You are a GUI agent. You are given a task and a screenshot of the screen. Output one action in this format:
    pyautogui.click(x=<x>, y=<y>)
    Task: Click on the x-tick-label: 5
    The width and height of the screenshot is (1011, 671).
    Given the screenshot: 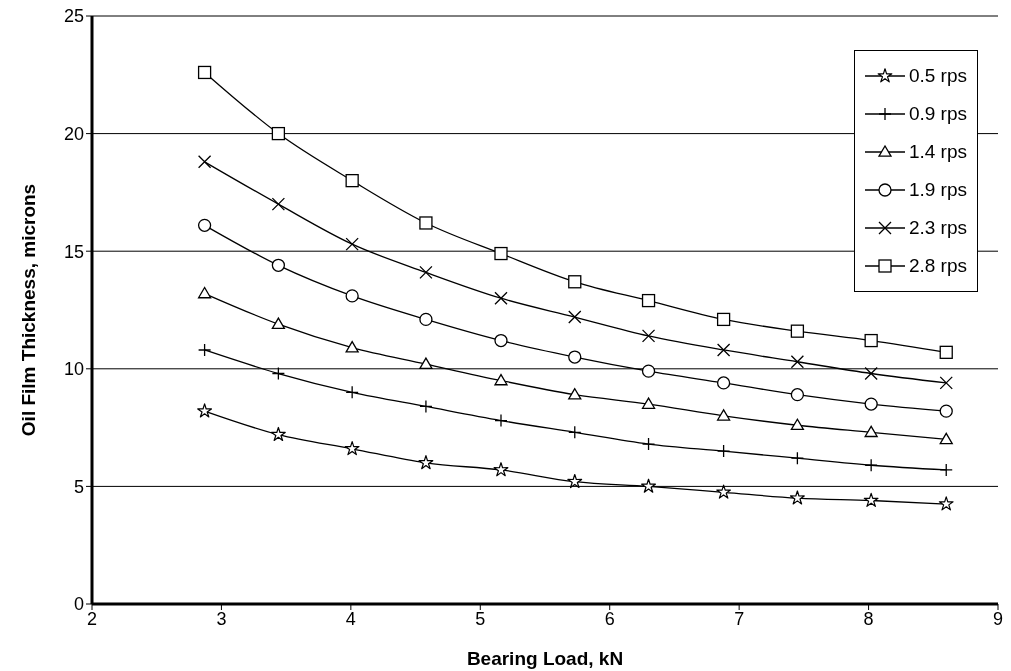 What is the action you would take?
    pyautogui.click(x=480, y=618)
    